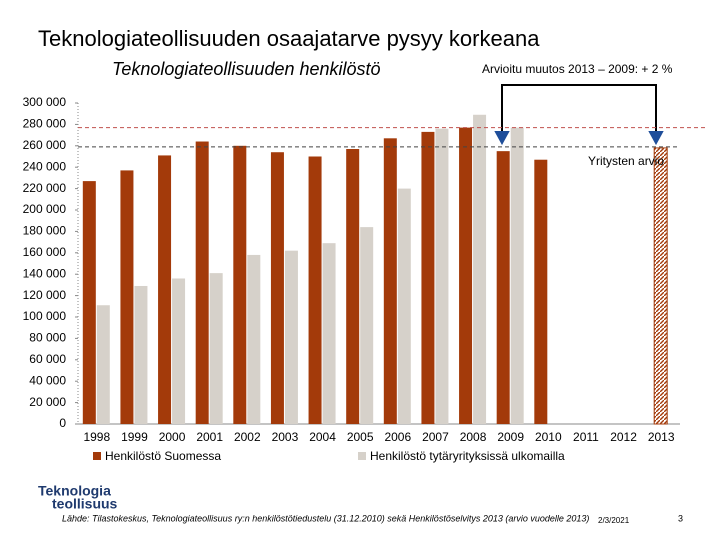 Image resolution: width=720 pixels, height=540 pixels. Describe the element at coordinates (473, 437) in the screenshot. I see `x-tick-label: 2008` at that location.